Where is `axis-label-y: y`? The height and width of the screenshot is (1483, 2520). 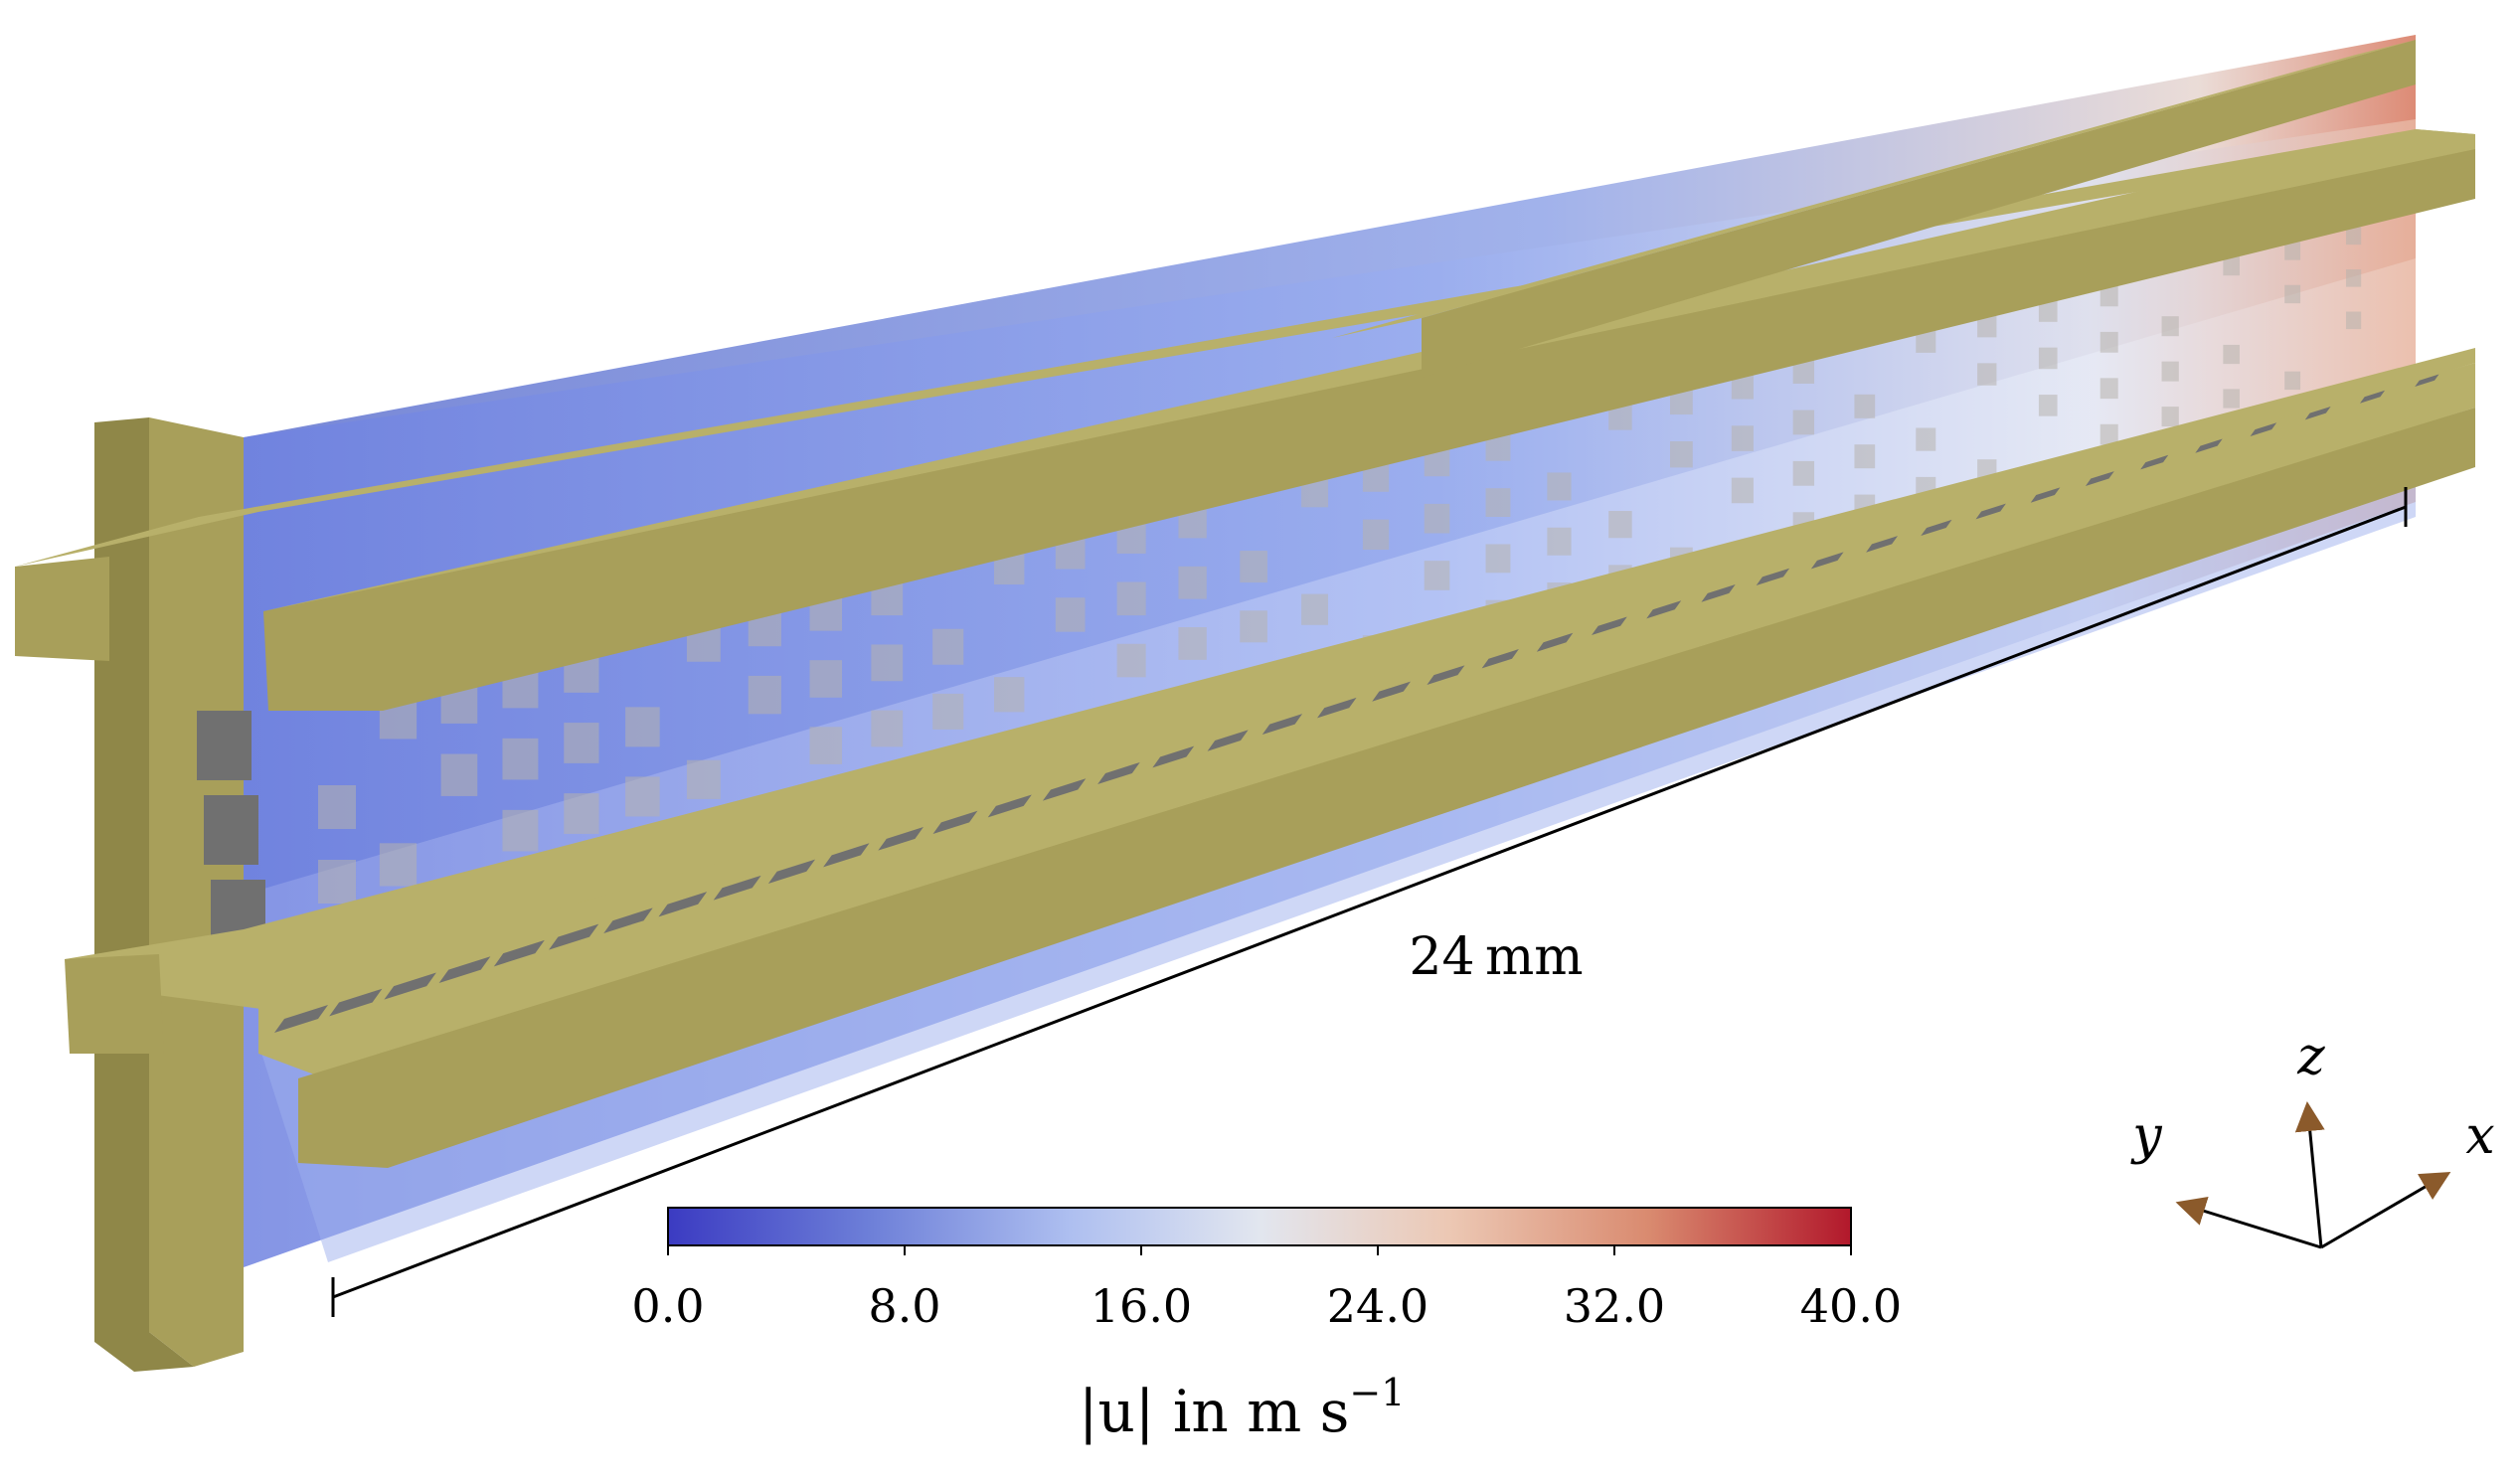 axis-label-y: y is located at coordinates (2146, 1136).